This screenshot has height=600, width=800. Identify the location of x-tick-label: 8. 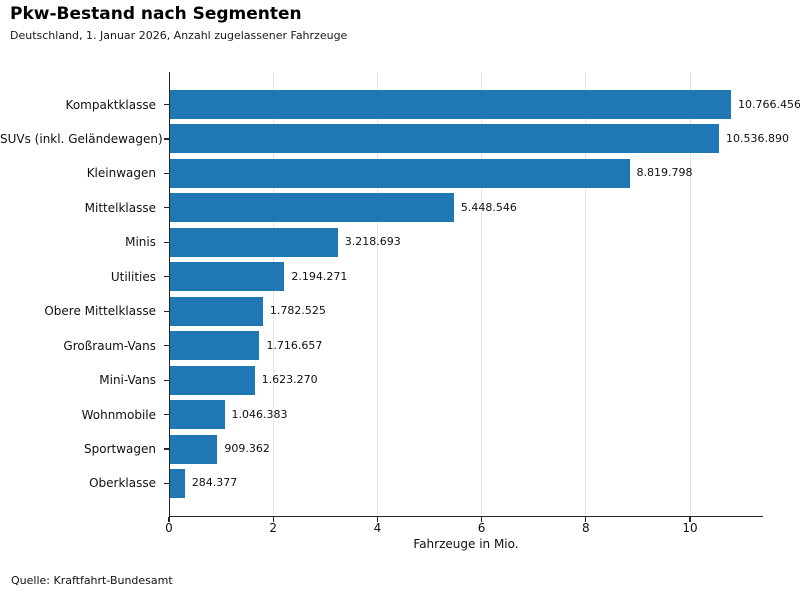
(586, 528).